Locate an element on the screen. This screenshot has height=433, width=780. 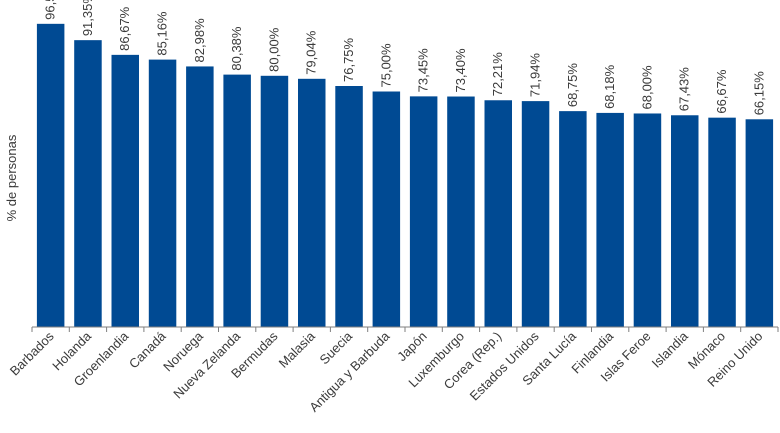
category-label-17: Islandia is located at coordinates (670, 349).